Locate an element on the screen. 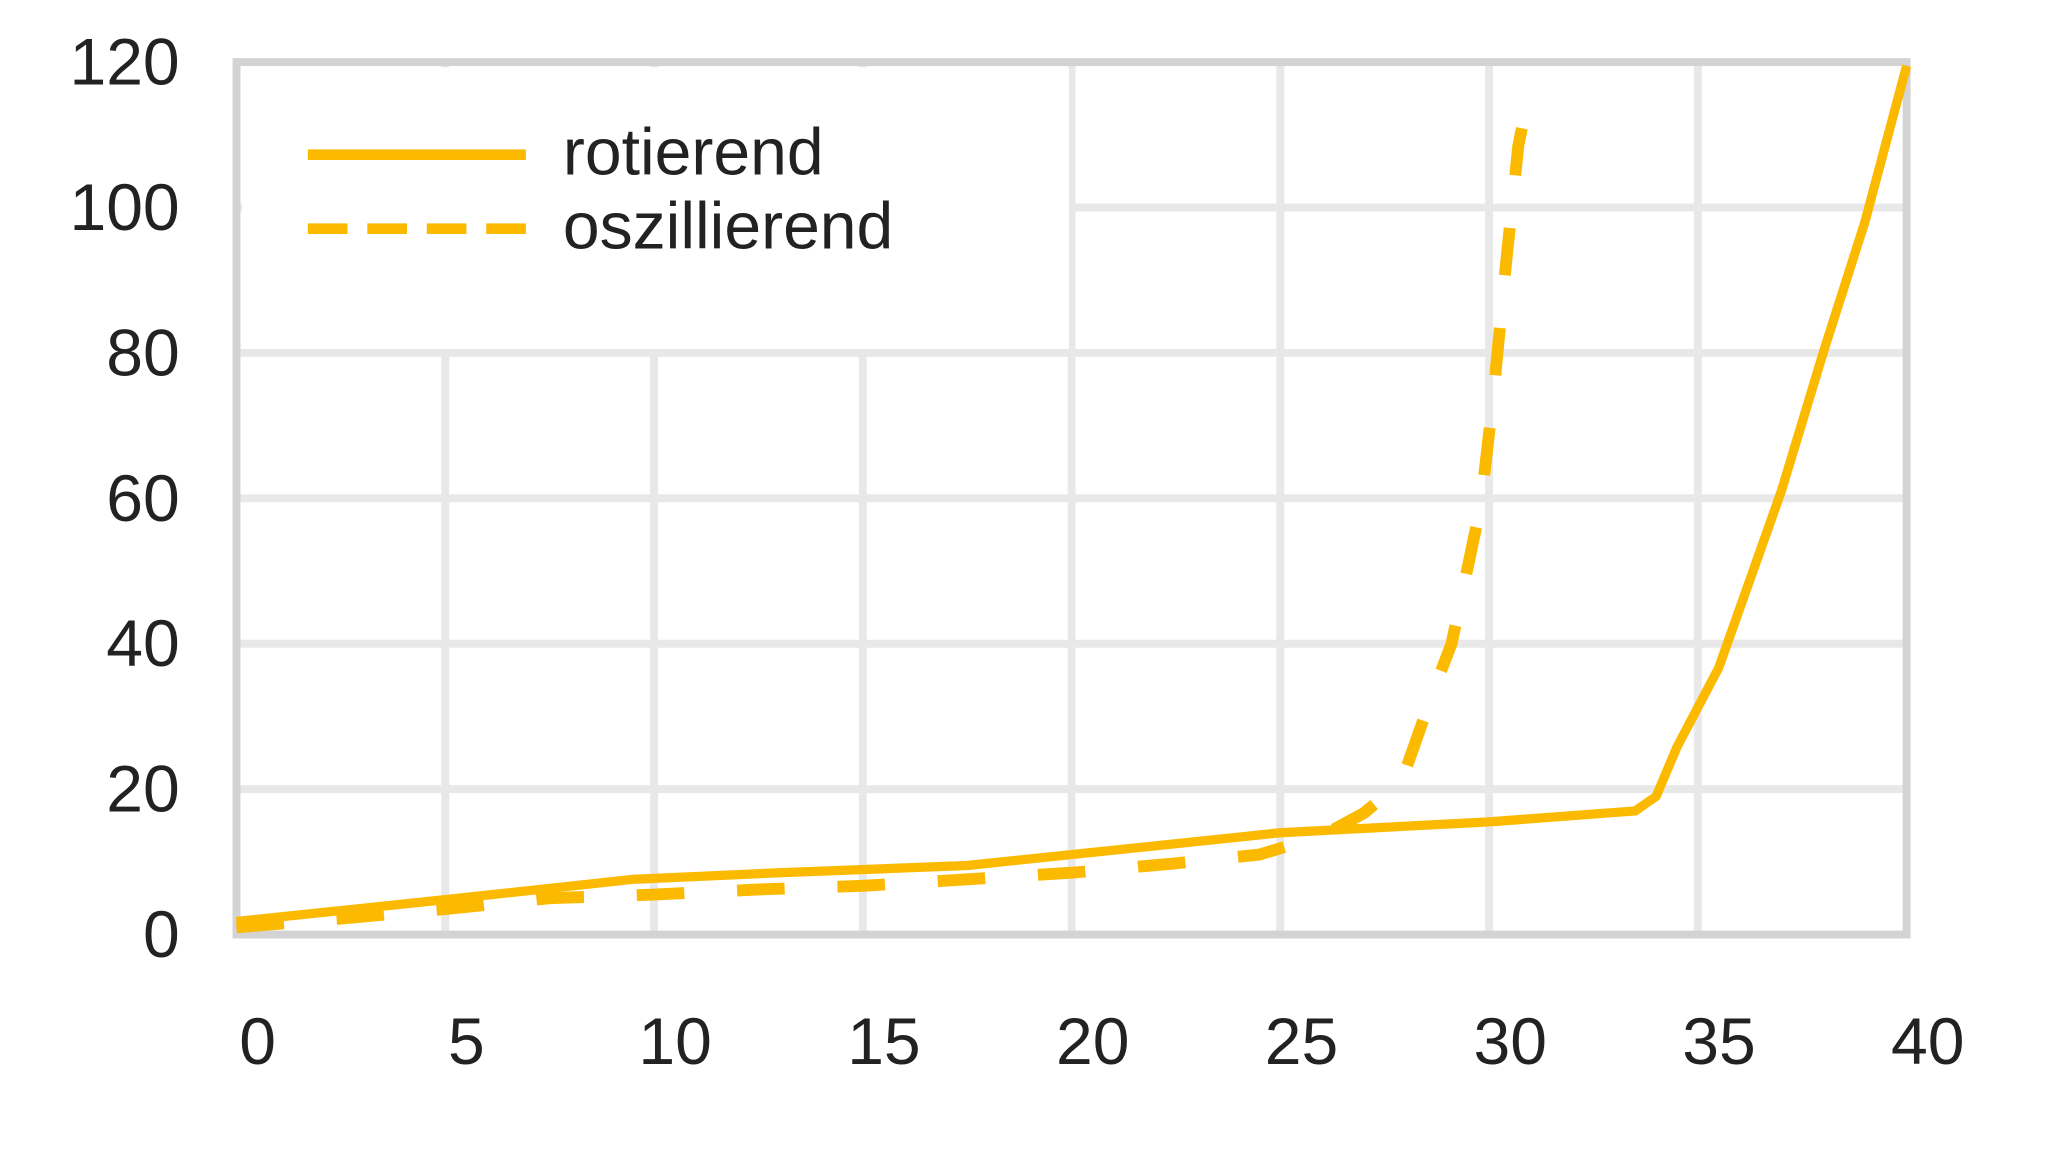 This screenshot has width=2048, height=1150. x-tick-label: 0 is located at coordinates (257, 1042).